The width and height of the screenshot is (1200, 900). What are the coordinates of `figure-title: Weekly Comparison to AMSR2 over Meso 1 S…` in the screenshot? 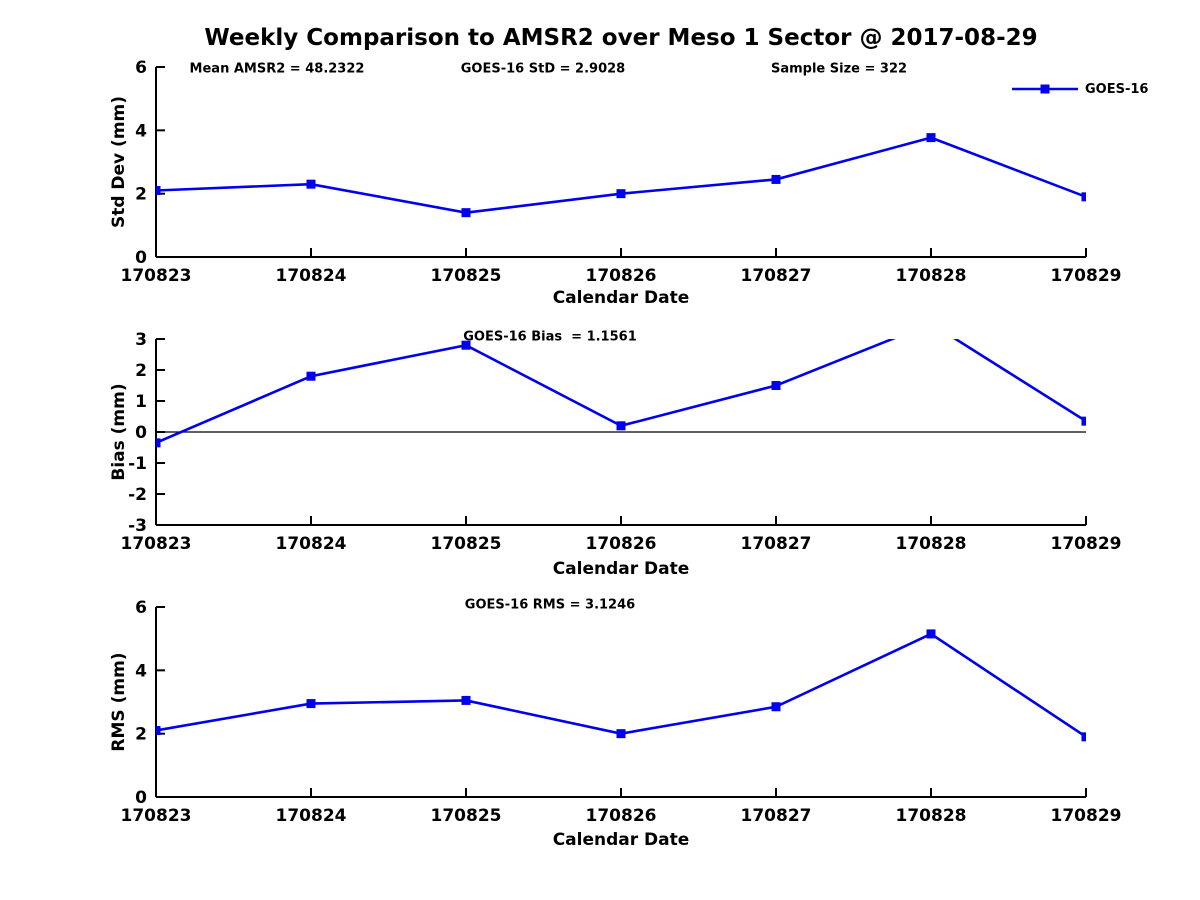 It's located at (621, 38).